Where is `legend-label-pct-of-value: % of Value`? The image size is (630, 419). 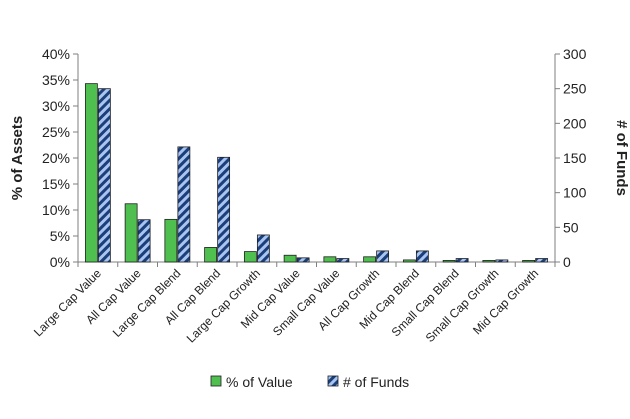 legend-label-pct-of-value: % of Value is located at coordinates (259, 382).